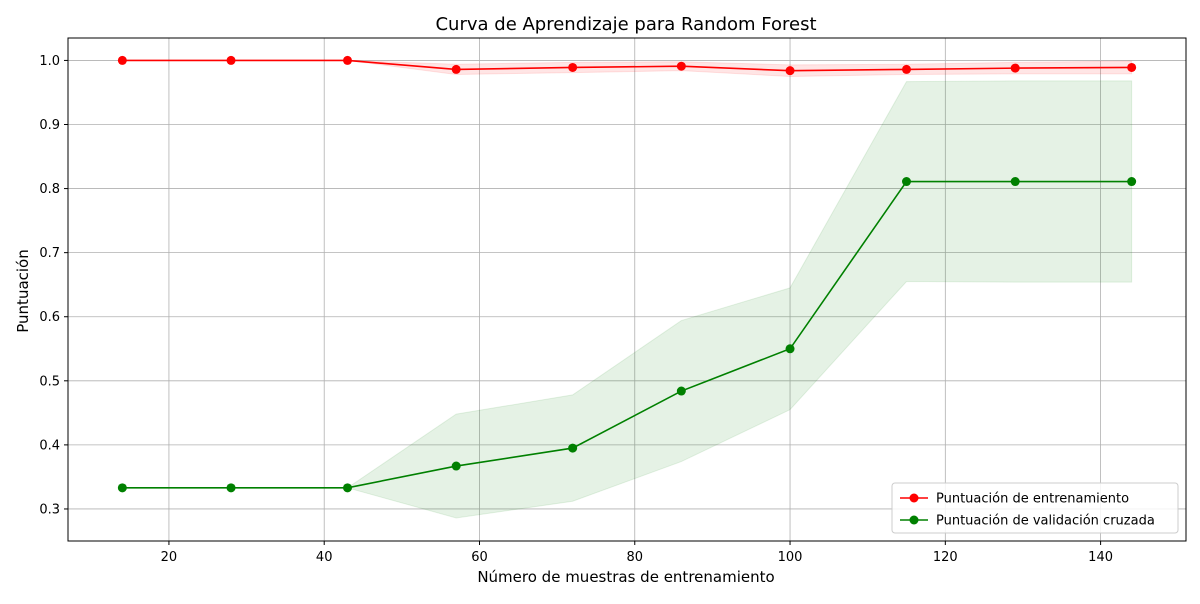 This screenshot has height=604, width=1200. What do you see at coordinates (23, 290) in the screenshot?
I see `y-axis-label: Puntuación` at bounding box center [23, 290].